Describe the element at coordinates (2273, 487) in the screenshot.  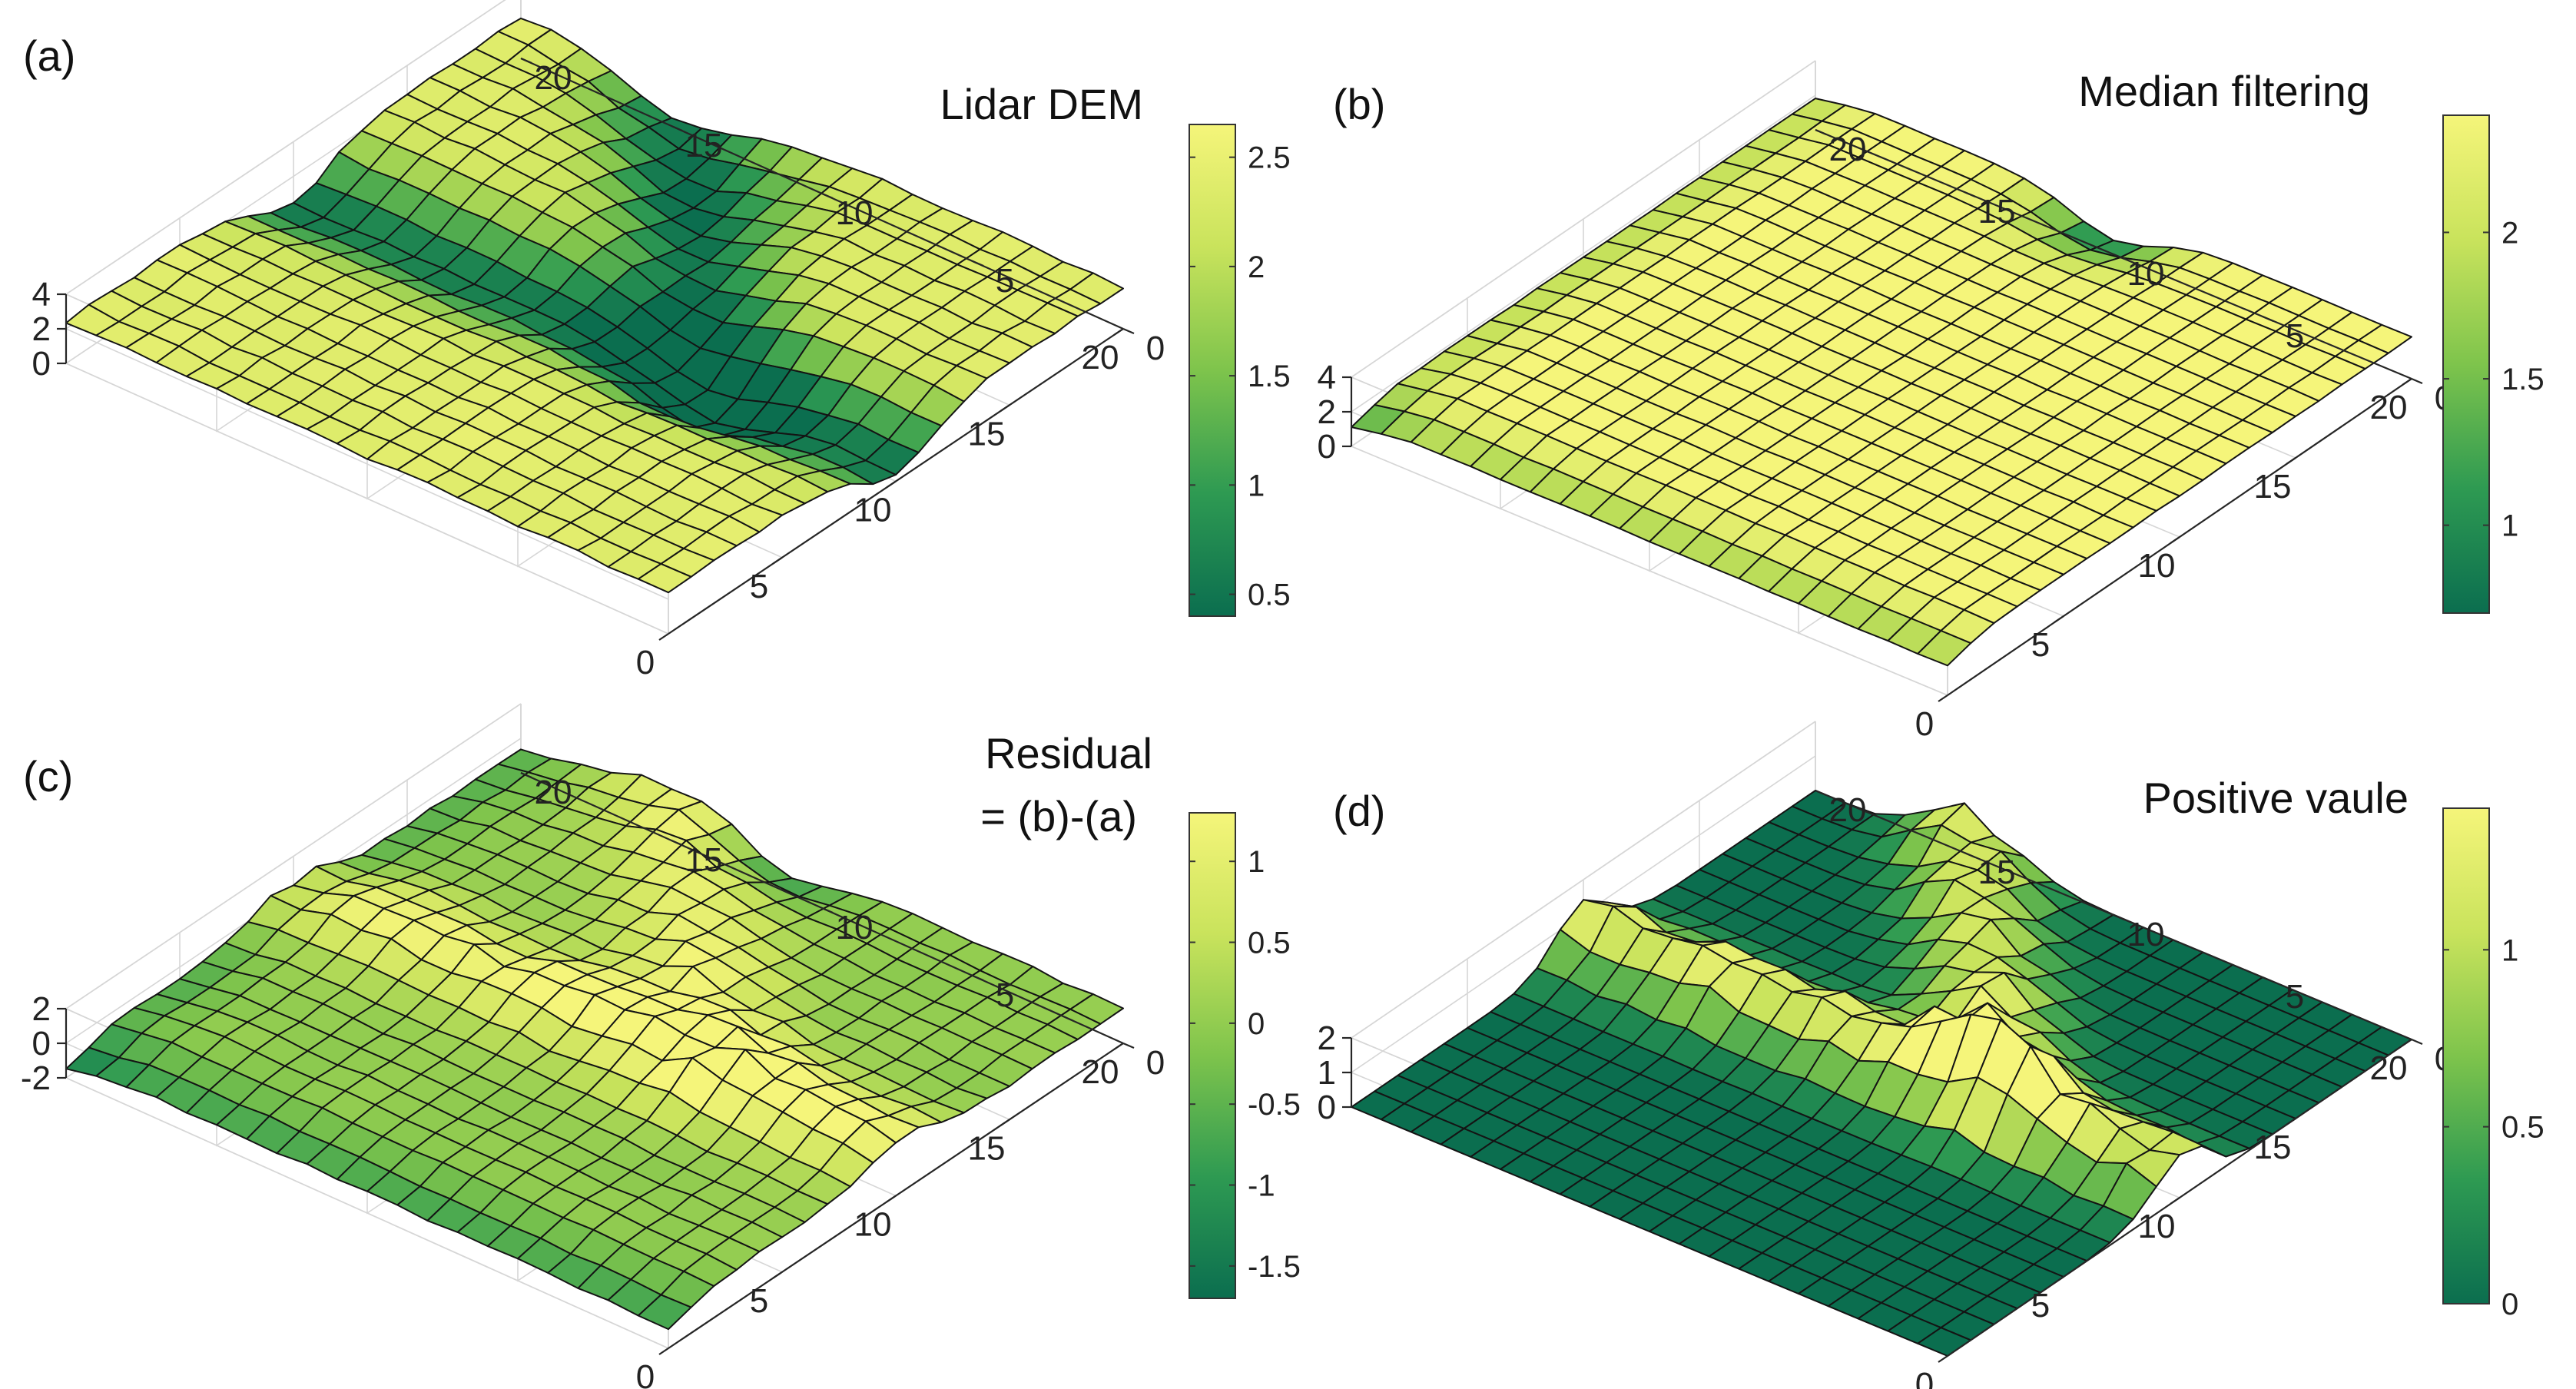
I see `panel-b-x-tick-label: 15` at that location.